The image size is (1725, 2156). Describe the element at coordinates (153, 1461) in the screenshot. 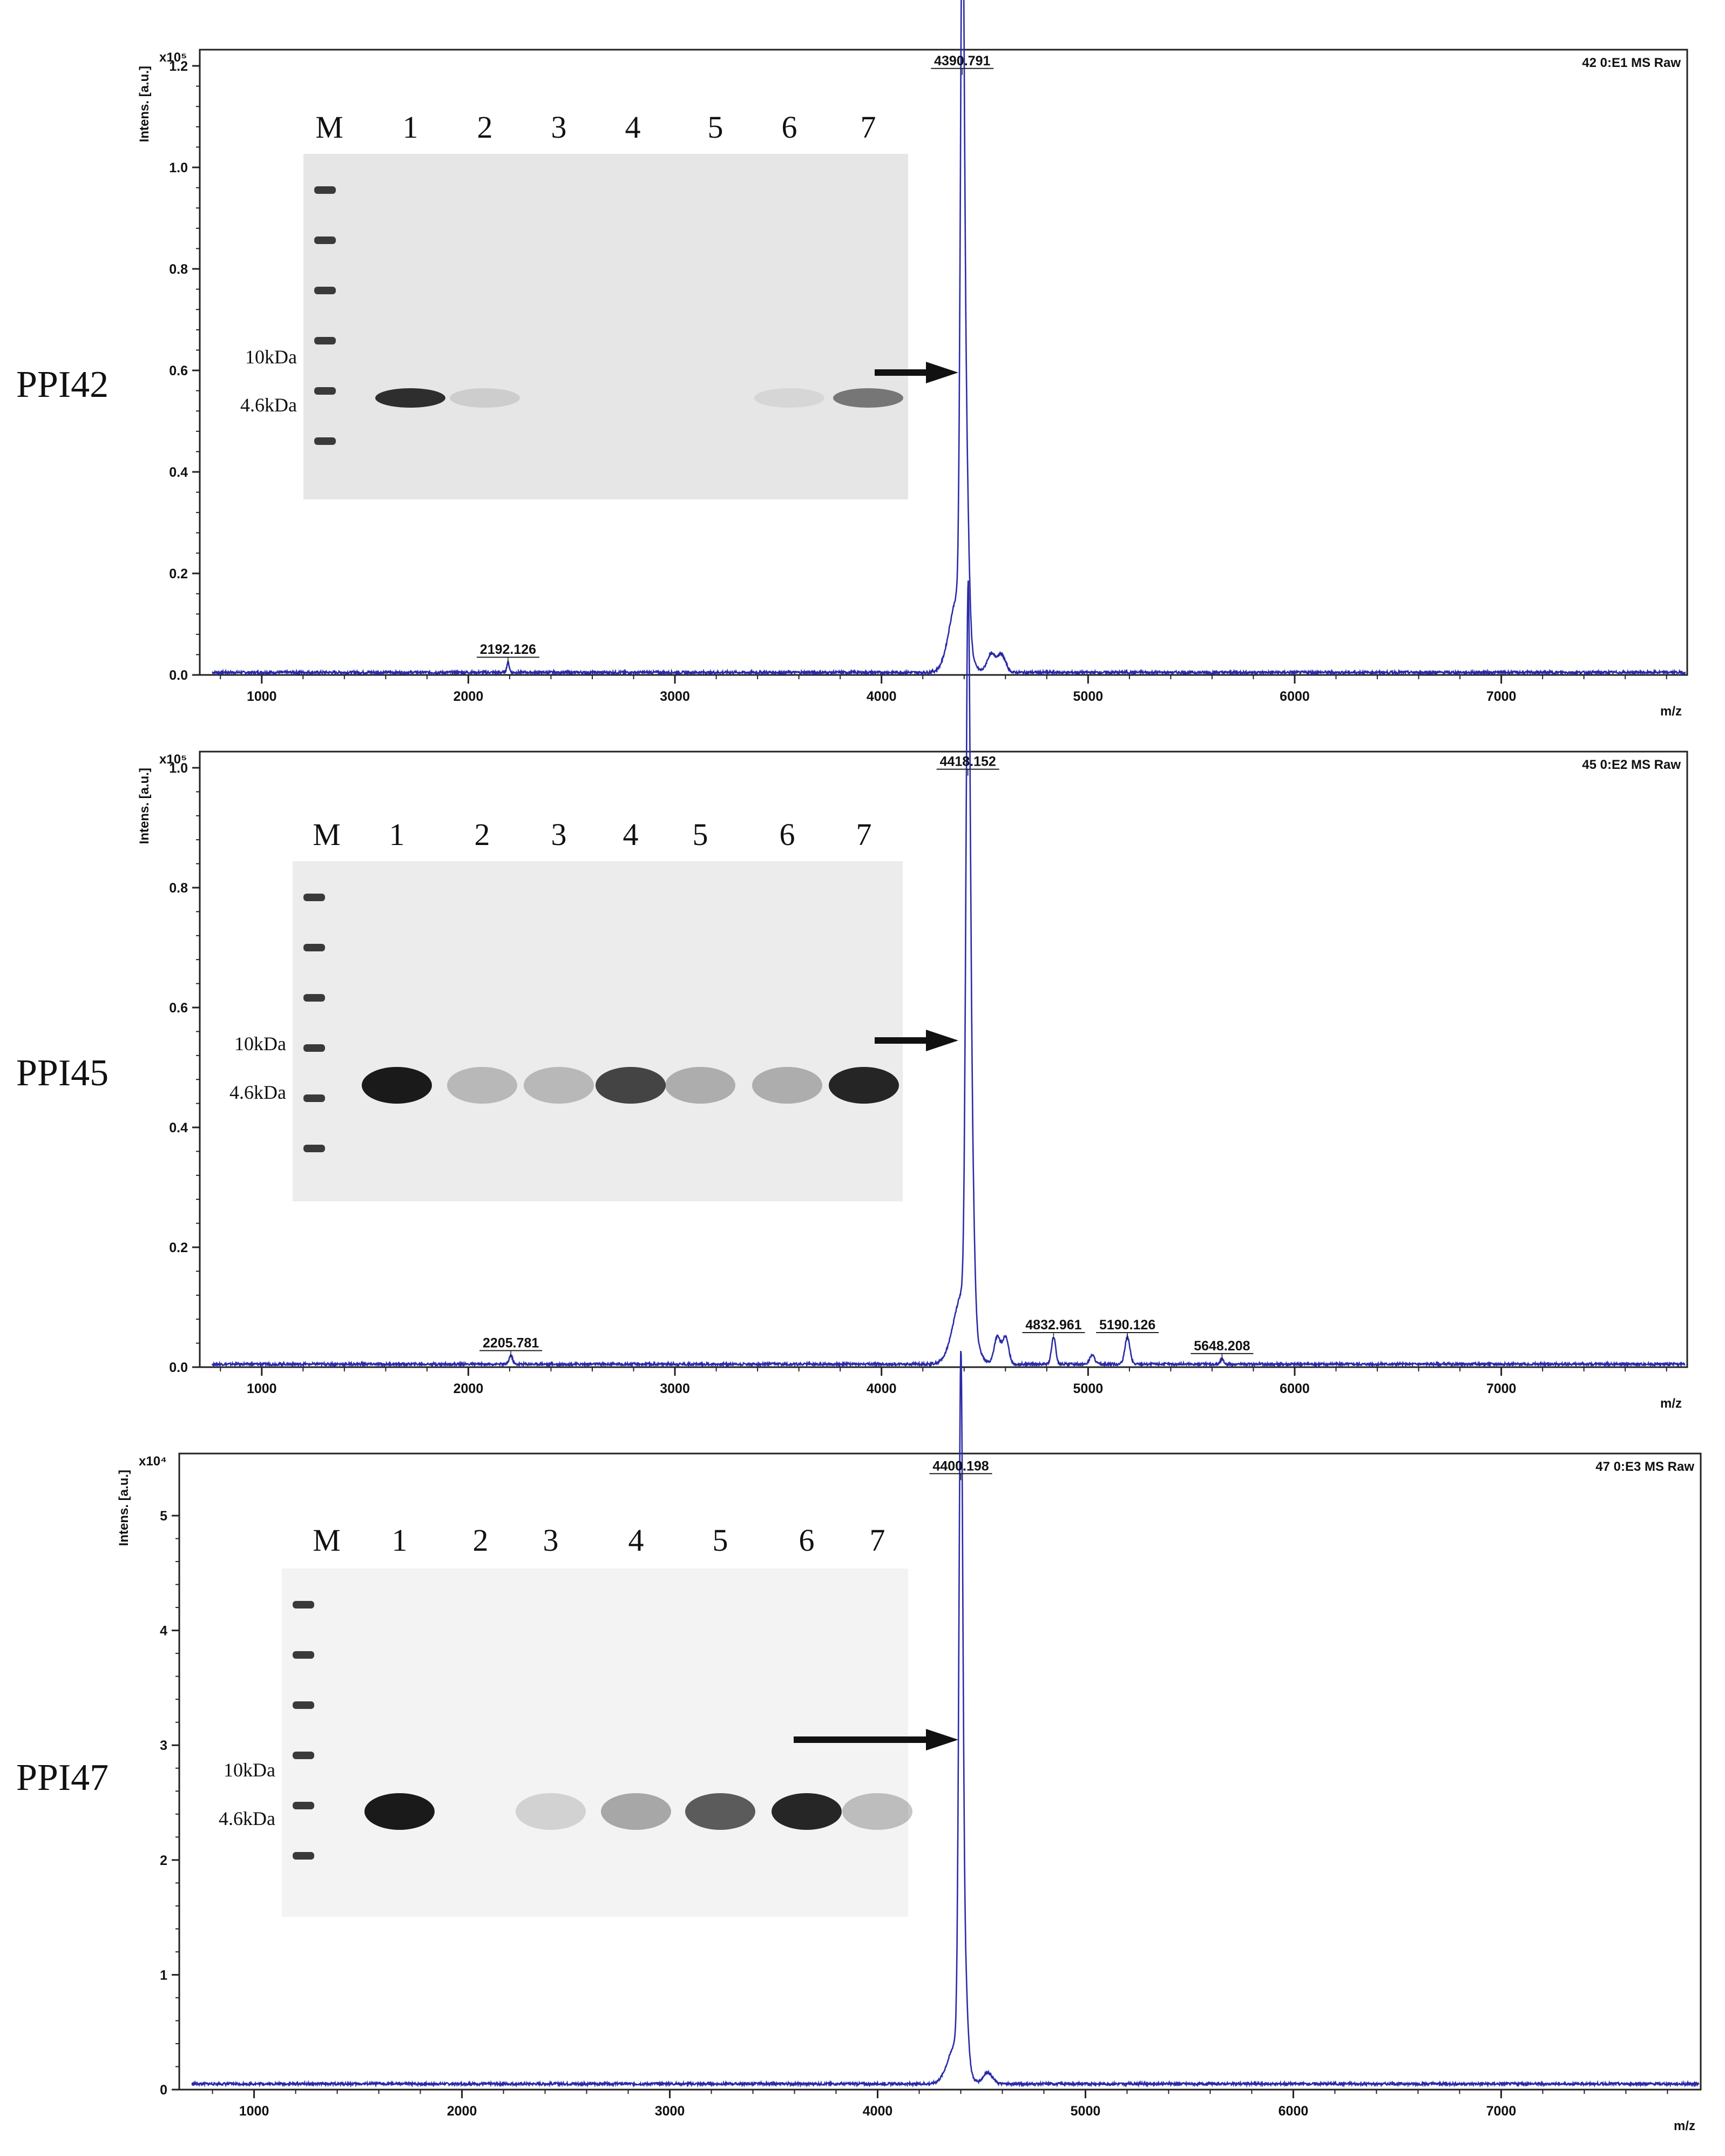

I see `y-exponent-label: x10⁴` at that location.